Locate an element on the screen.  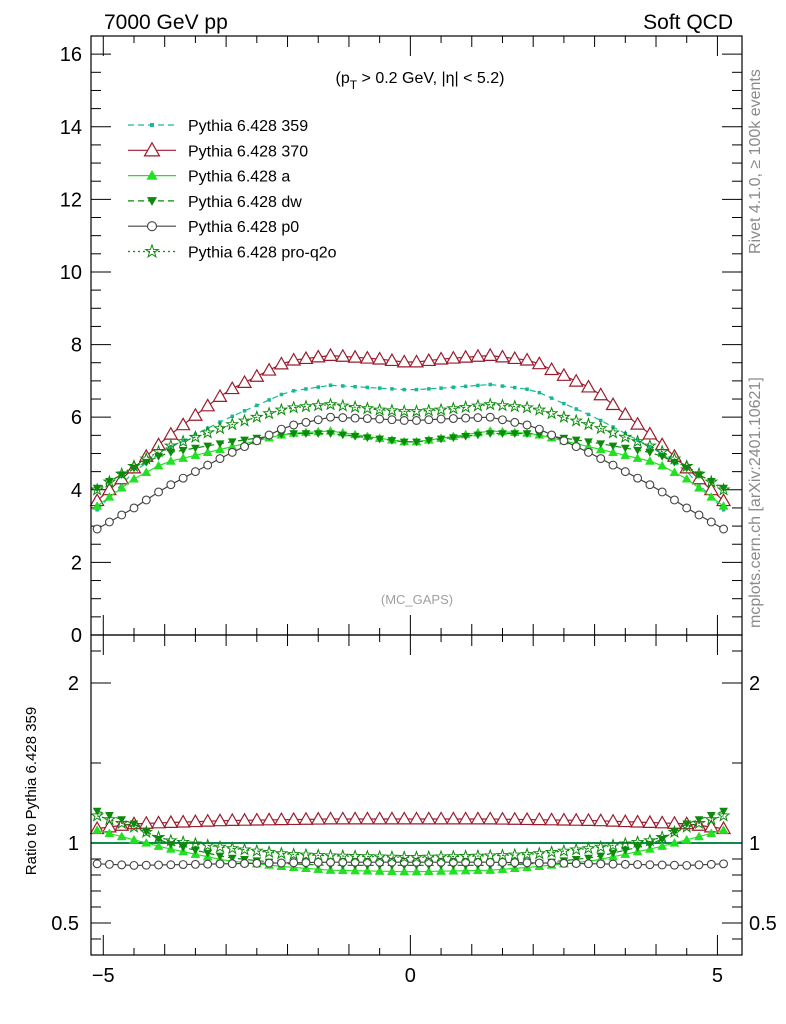
rivet-label: Rivet 4.1.0, ≥ 100k events is located at coordinates (755, 161).